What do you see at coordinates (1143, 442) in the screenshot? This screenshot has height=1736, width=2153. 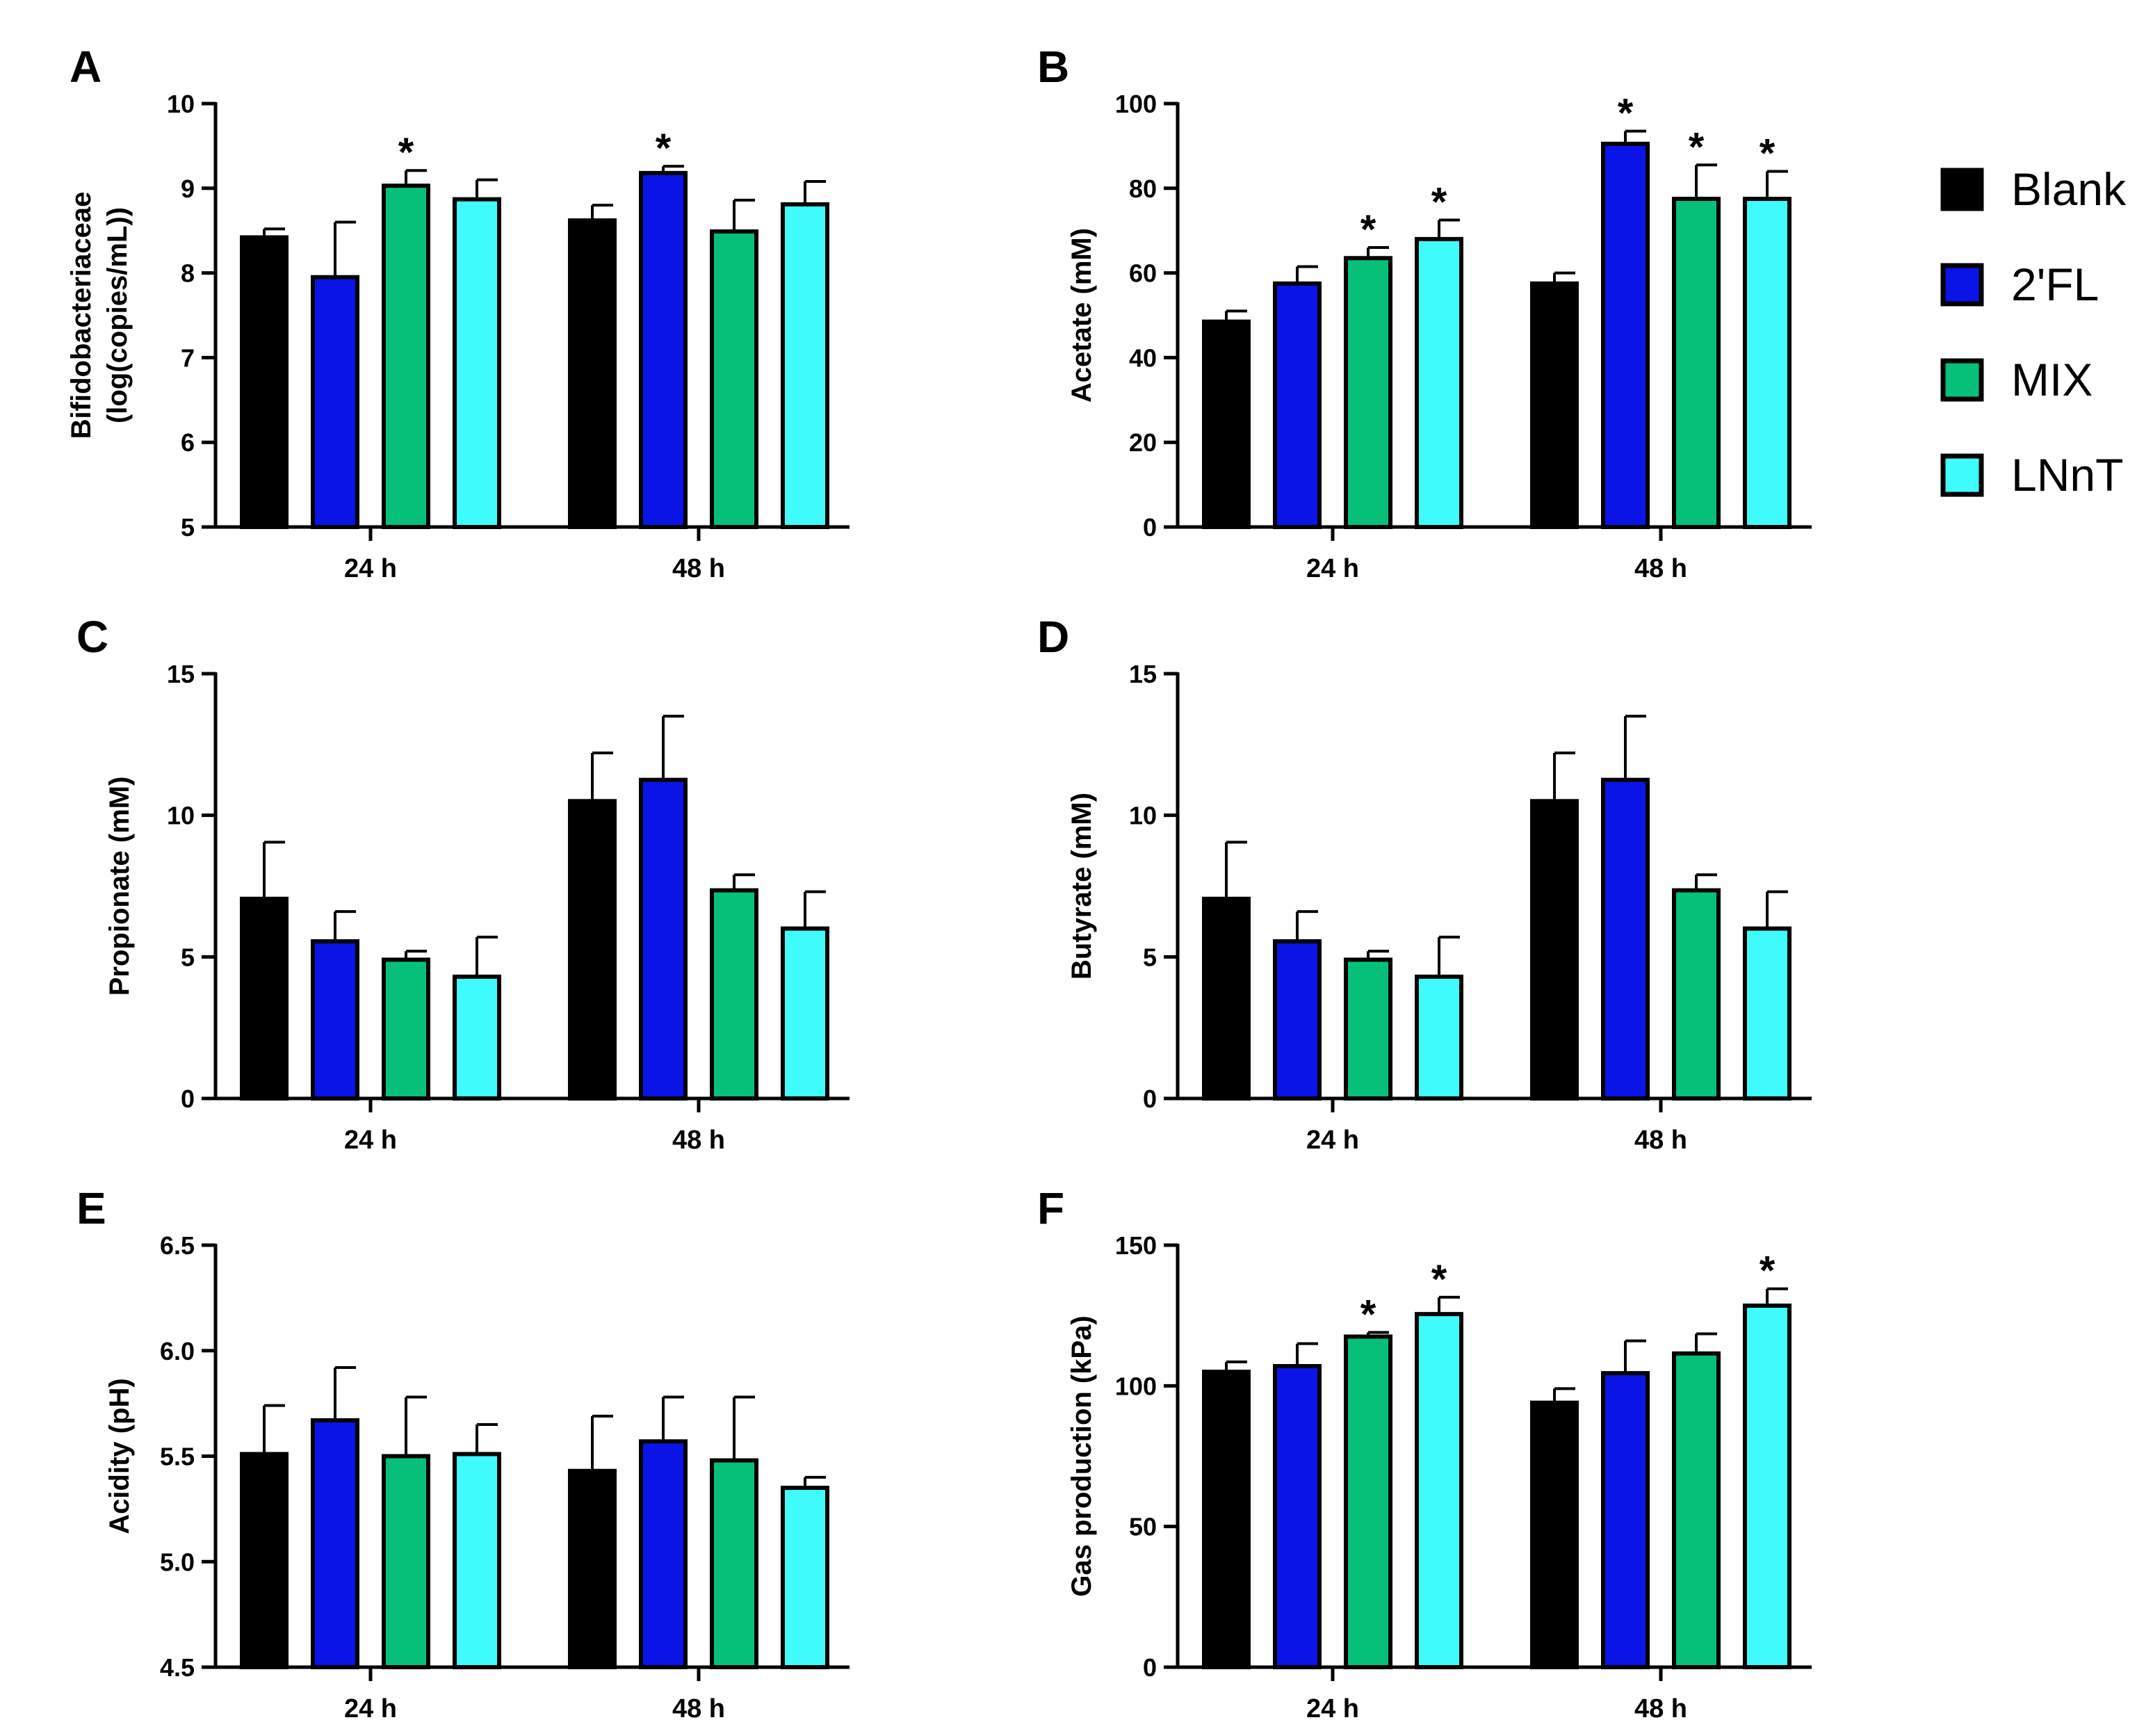 I see `y-tick-label: 20` at bounding box center [1143, 442].